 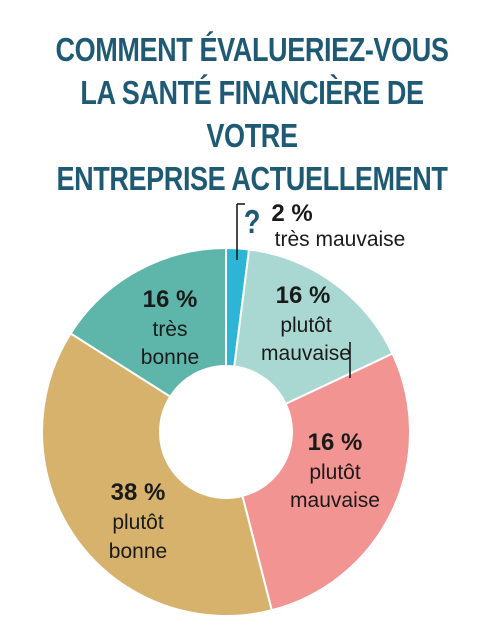 What do you see at coordinates (291, 213) in the screenshot?
I see `slice-pct-label: 2 %` at bounding box center [291, 213].